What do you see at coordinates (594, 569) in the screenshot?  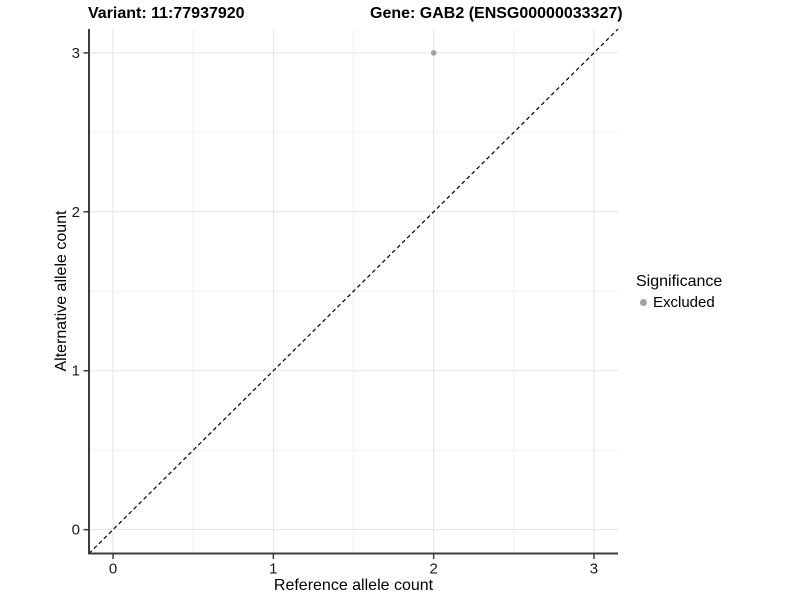 I see `x-tick-label: 3` at bounding box center [594, 569].